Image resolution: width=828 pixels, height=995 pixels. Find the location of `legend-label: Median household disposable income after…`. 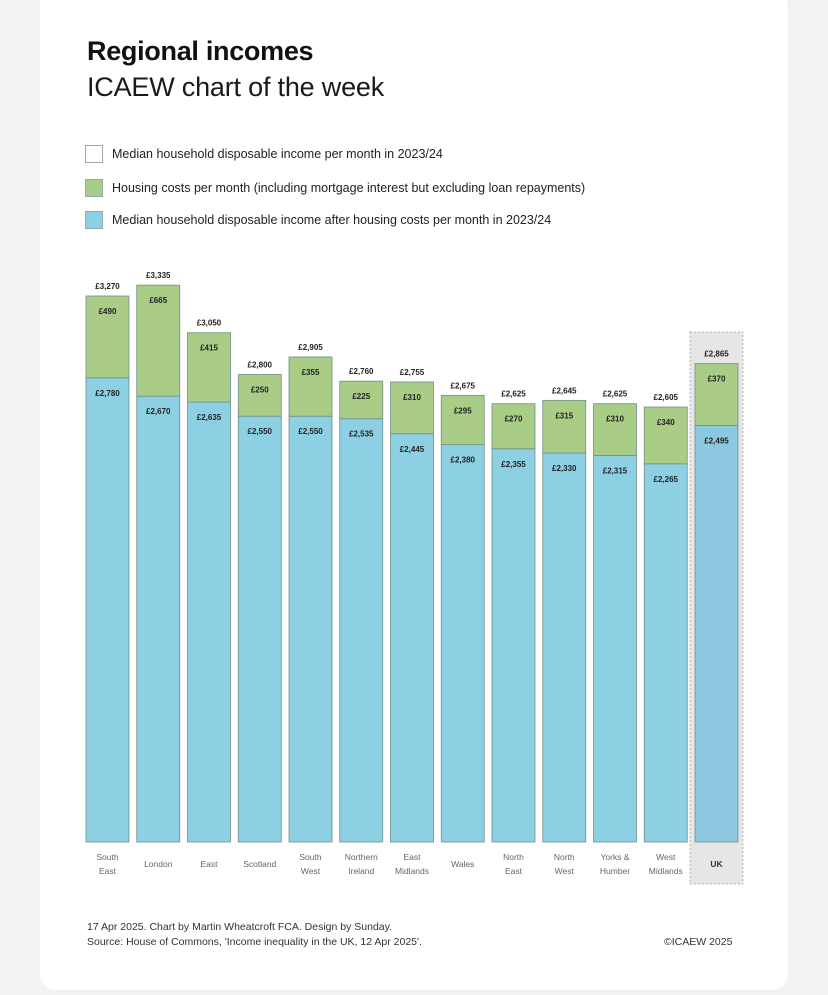

legend-label: Median household disposable income after… is located at coordinates (332, 220).